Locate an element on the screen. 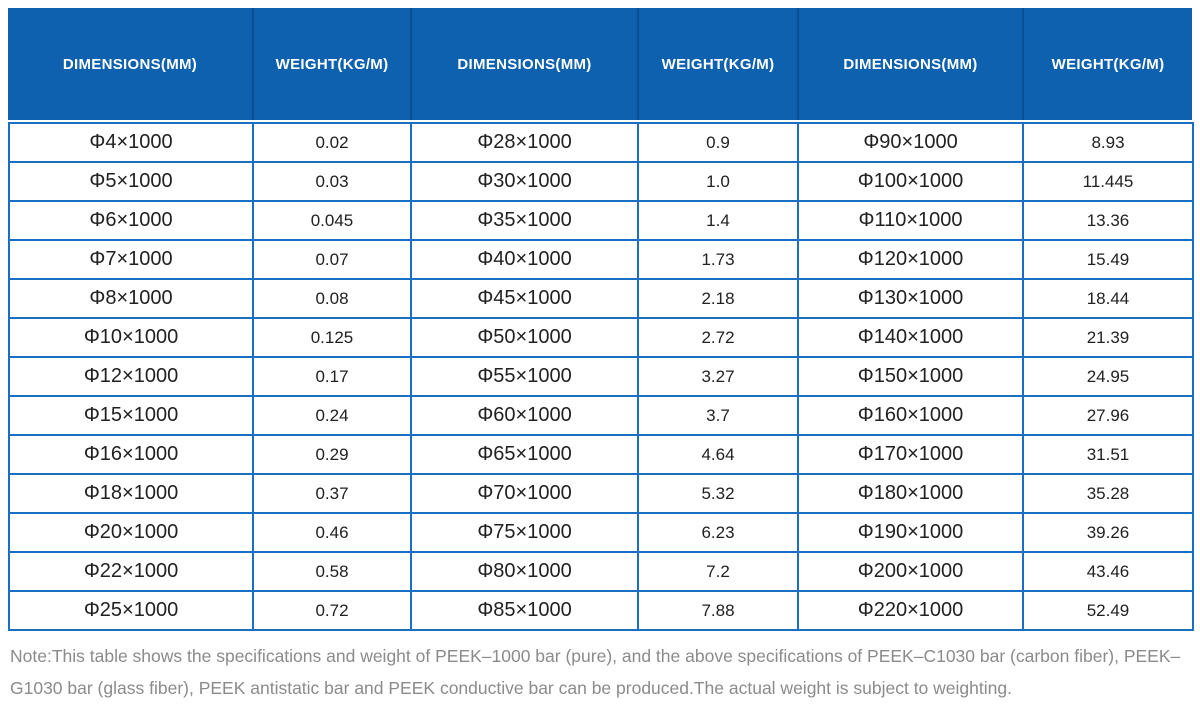 The height and width of the screenshot is (704, 1200). dimension-cell: Φ15×1000 is located at coordinates (131, 415).